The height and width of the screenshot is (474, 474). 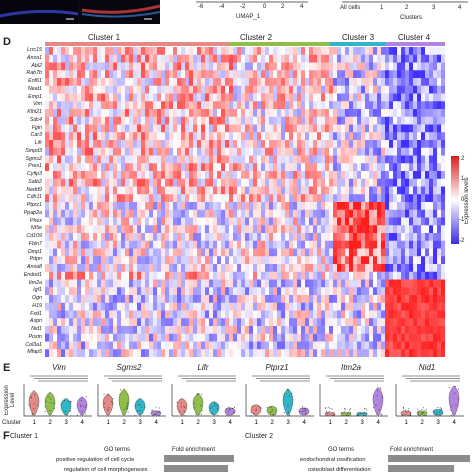 I want to click on umap-tick: 2, so click(x=283, y=7).